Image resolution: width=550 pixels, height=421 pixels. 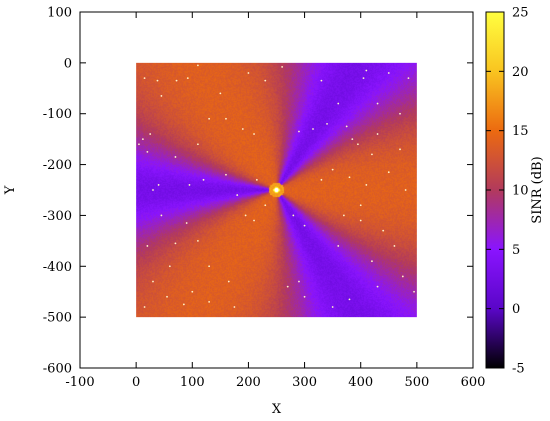 I want to click on colorbar-ticks: 25 20 15 10 5 0 -5, so click(x=507, y=191).